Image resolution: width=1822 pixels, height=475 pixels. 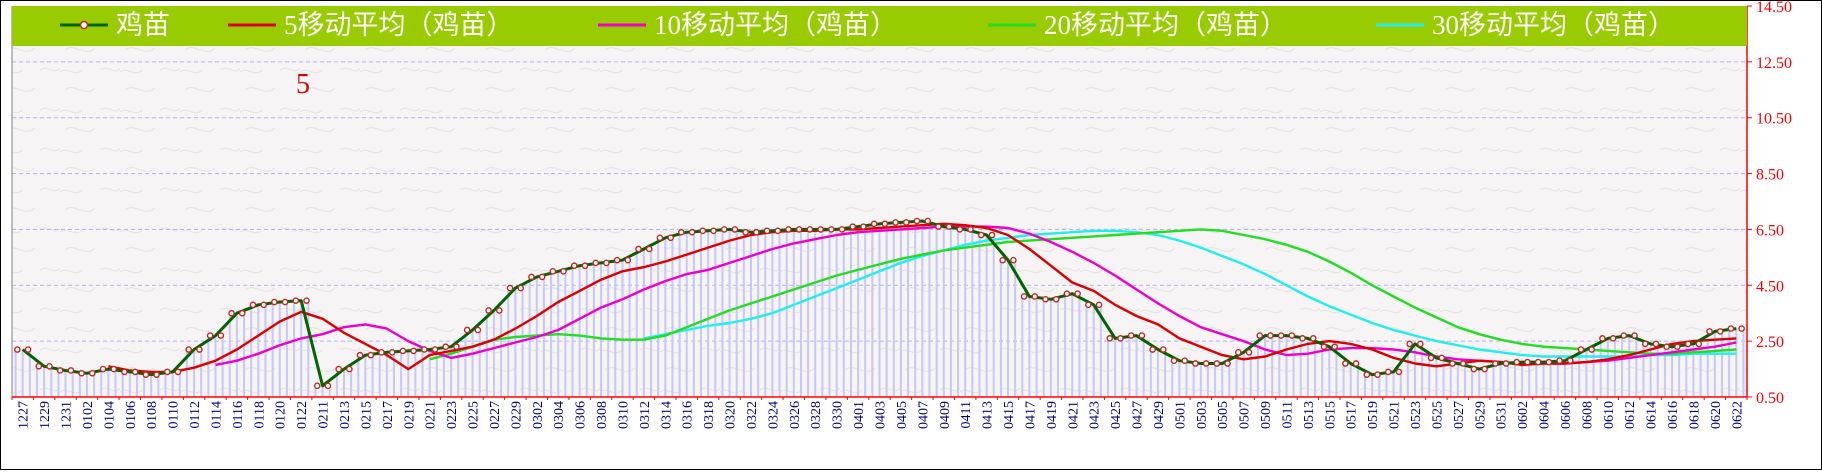 What do you see at coordinates (1352, 415) in the screenshot?
I see `x-tick-label: 0517` at bounding box center [1352, 415].